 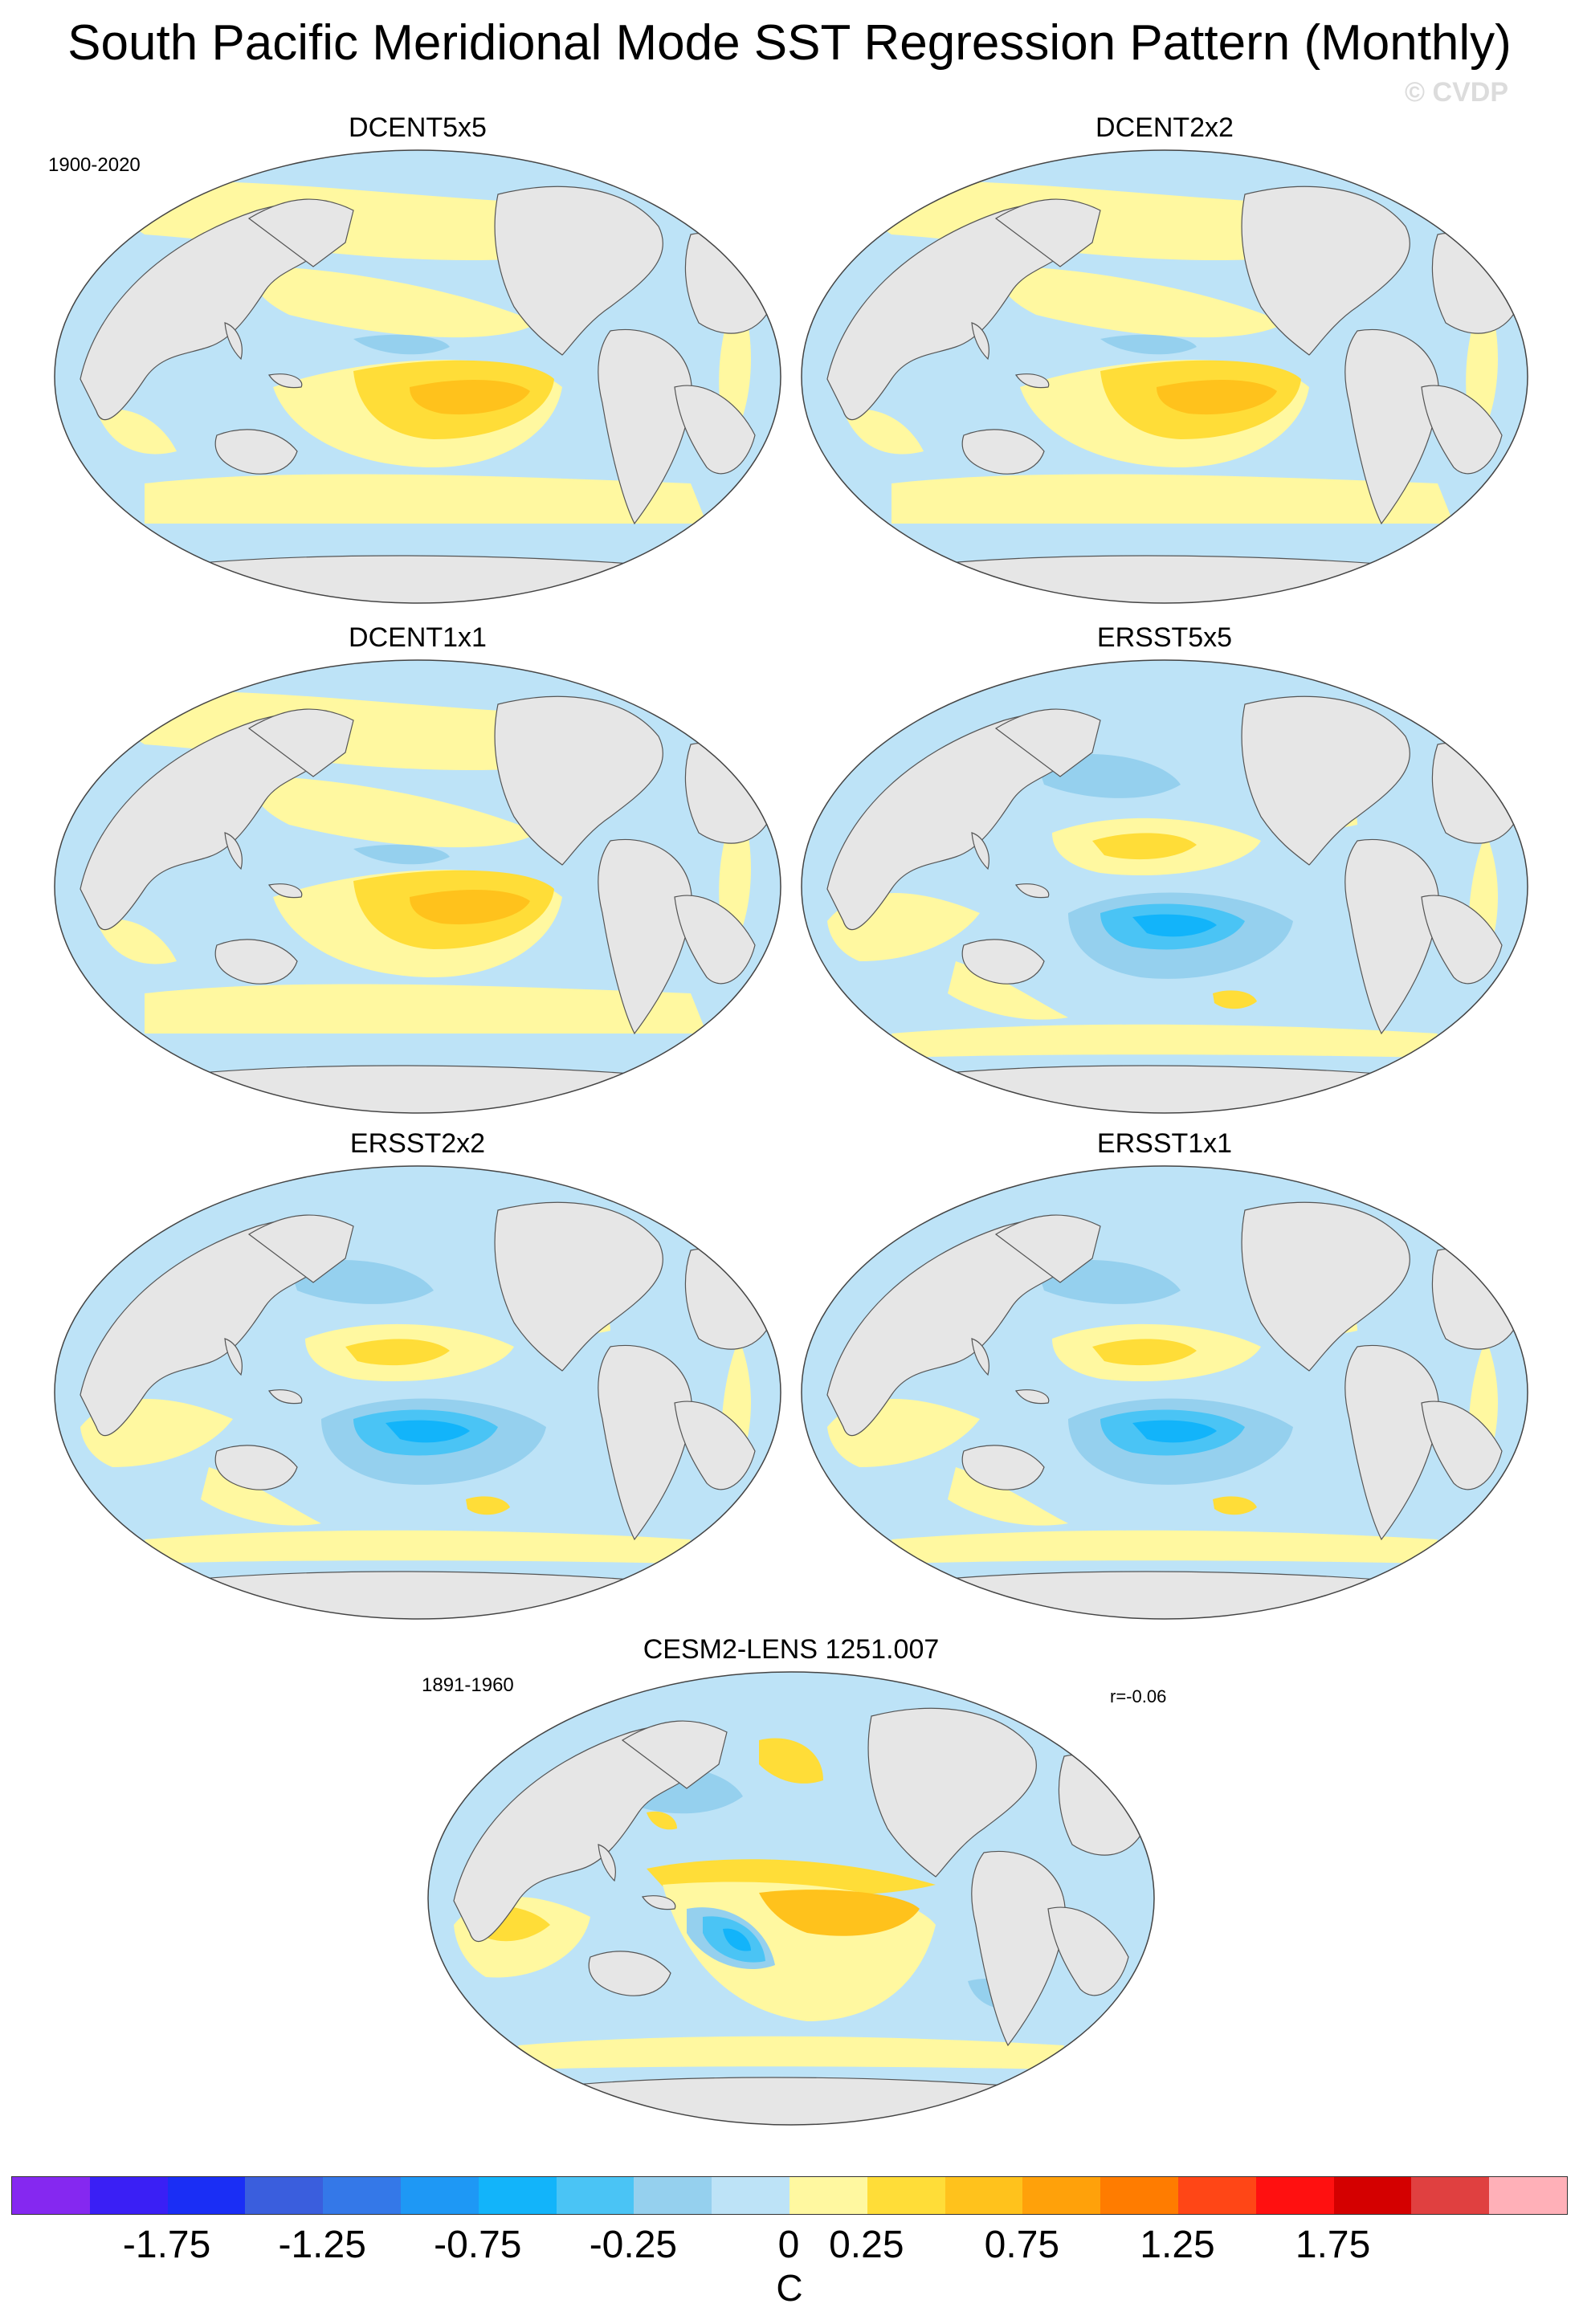 What do you see at coordinates (1138, 1696) in the screenshot?
I see `correlation-label: r=-0.06` at bounding box center [1138, 1696].